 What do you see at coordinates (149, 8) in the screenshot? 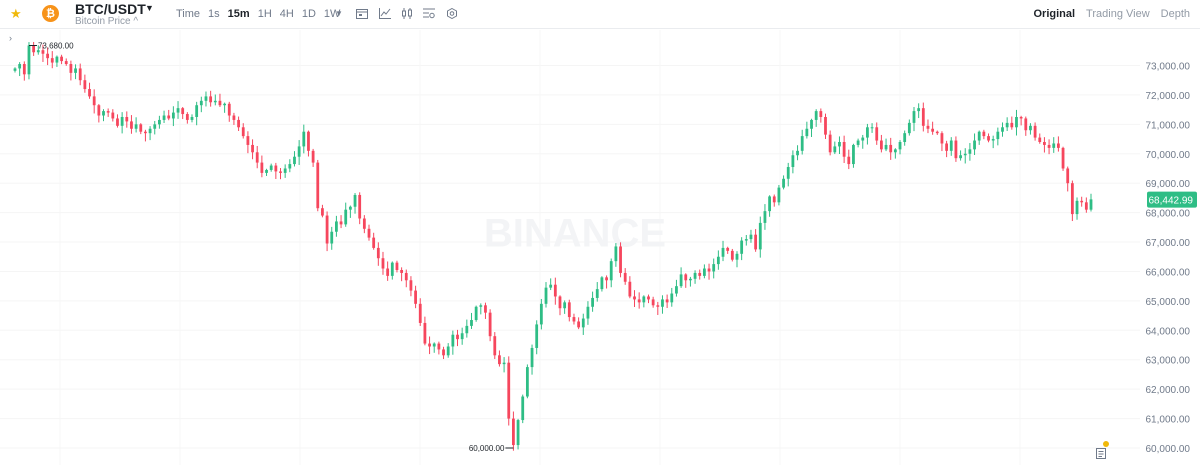
I see `pair-dropdown-caret-icon: ▼` at bounding box center [149, 8].